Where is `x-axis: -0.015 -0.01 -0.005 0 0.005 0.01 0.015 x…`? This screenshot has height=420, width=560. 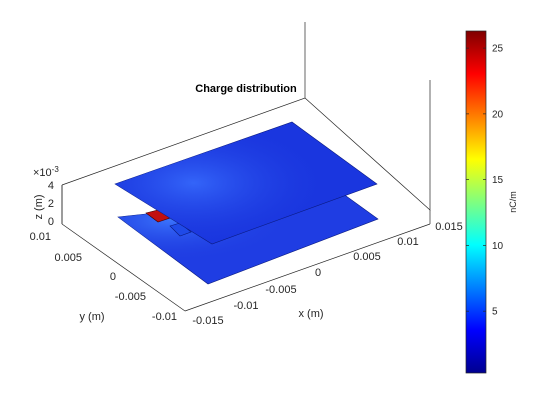 x-axis: -0.015 -0.01 -0.005 0 0.005 0.01 0.015 x… is located at coordinates (327, 274).